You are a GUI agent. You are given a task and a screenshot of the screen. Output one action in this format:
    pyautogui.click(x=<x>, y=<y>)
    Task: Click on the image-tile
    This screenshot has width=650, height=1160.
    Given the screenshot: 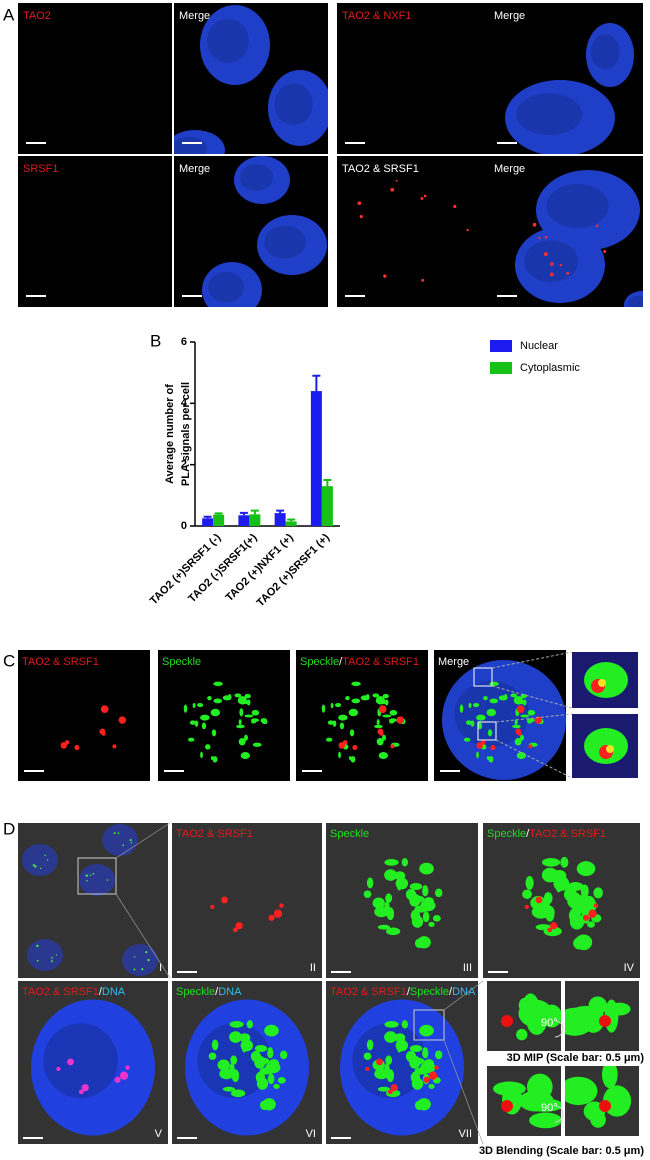 What is the action you would take?
    pyautogui.click(x=602, y=1016)
    